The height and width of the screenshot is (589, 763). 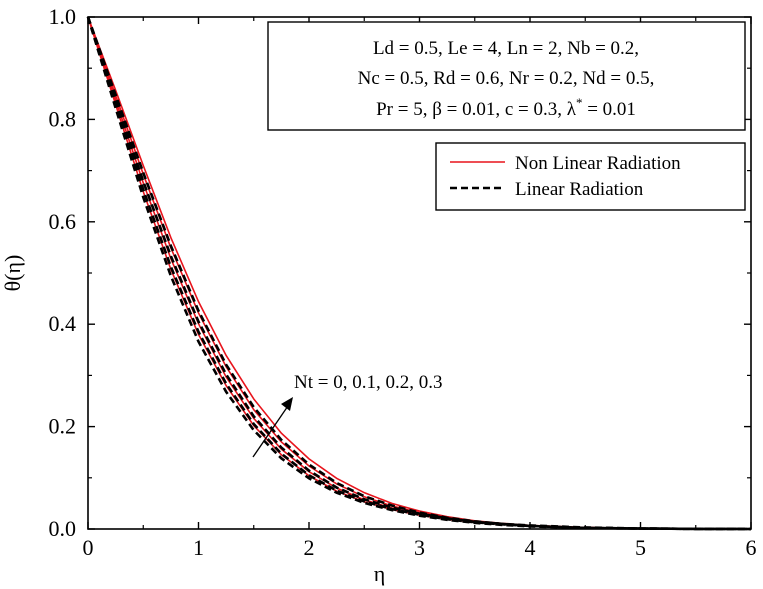 What do you see at coordinates (63, 528) in the screenshot?
I see `y-tick-label: 0.0` at bounding box center [63, 528].